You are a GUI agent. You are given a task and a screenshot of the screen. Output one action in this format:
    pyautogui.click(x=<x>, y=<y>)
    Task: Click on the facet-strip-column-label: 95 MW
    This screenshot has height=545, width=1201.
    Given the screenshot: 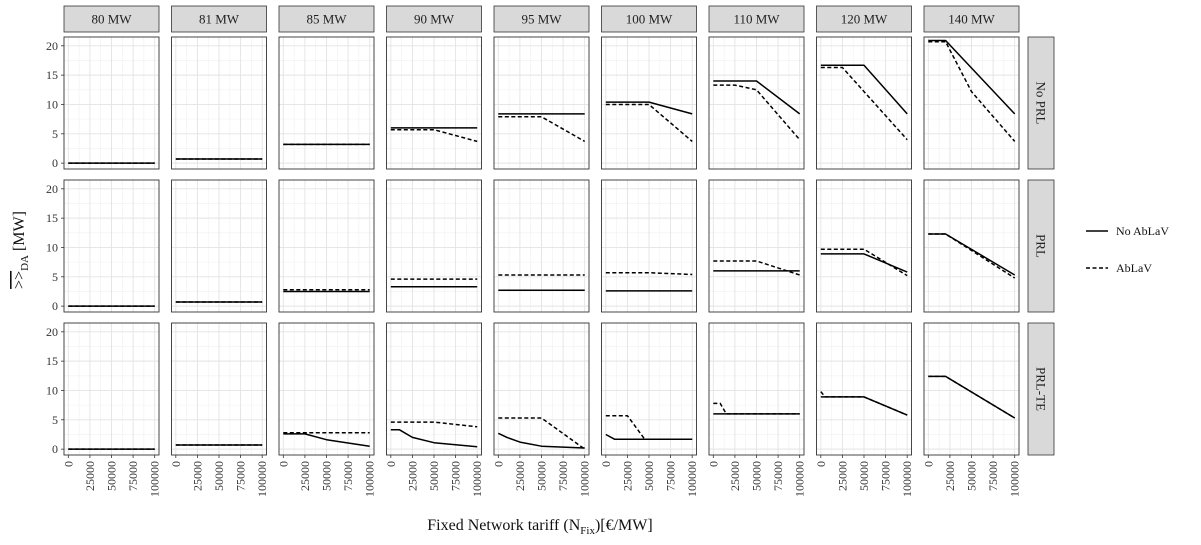 What is the action you would take?
    pyautogui.click(x=541, y=19)
    